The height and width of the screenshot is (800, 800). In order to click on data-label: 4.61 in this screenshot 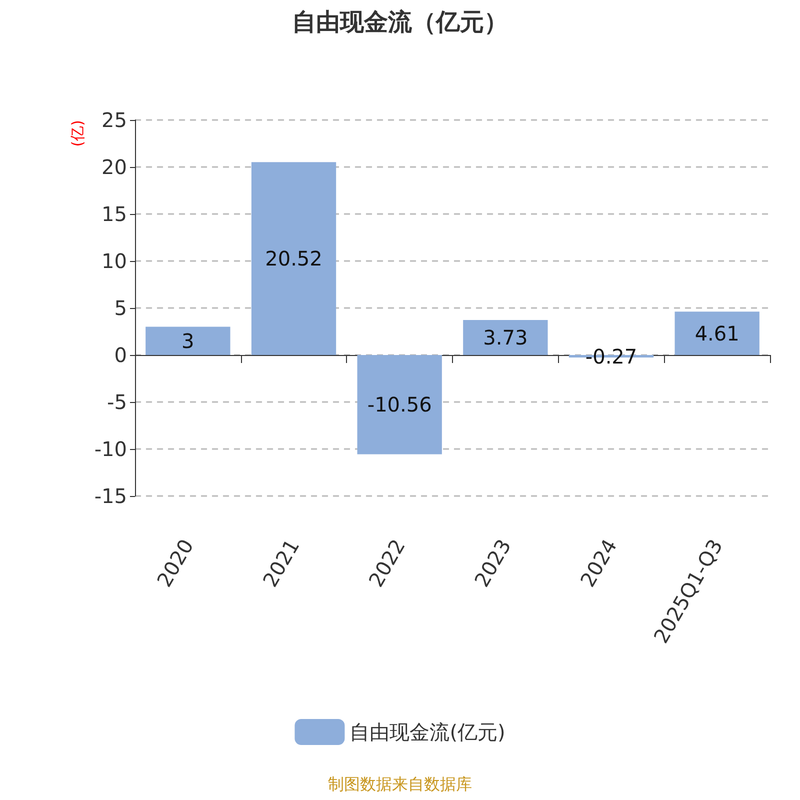, I will do `click(717, 333)`.